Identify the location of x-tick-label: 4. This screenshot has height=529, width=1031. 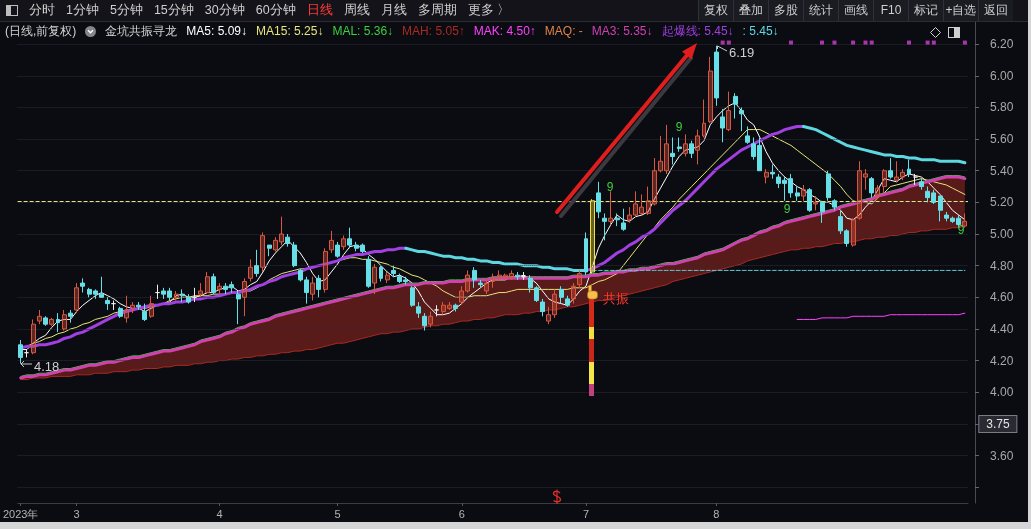
(219, 513).